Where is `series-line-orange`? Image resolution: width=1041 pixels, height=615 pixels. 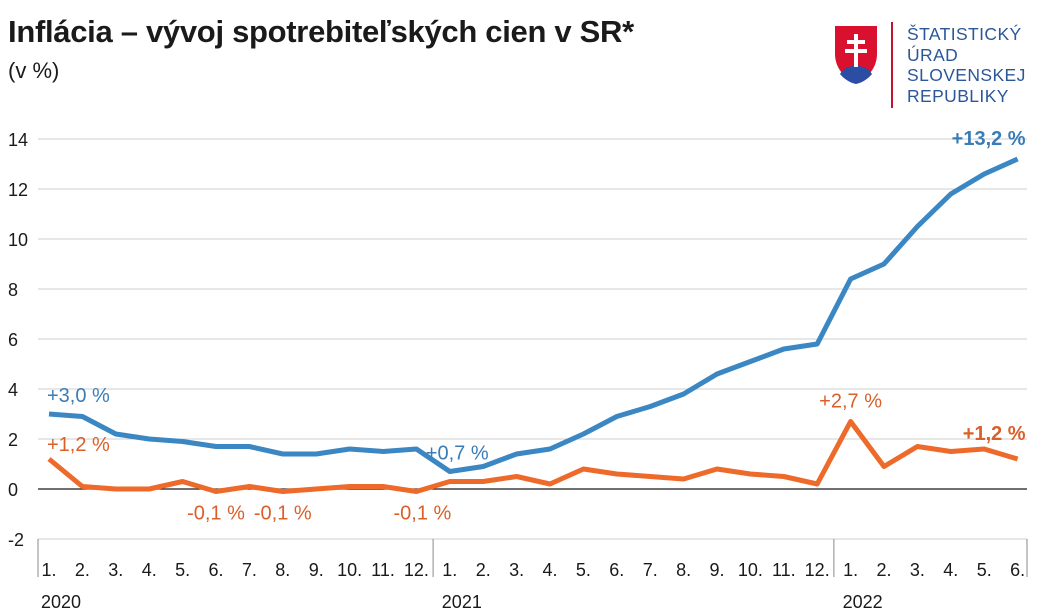
series-line-orange is located at coordinates (533, 456).